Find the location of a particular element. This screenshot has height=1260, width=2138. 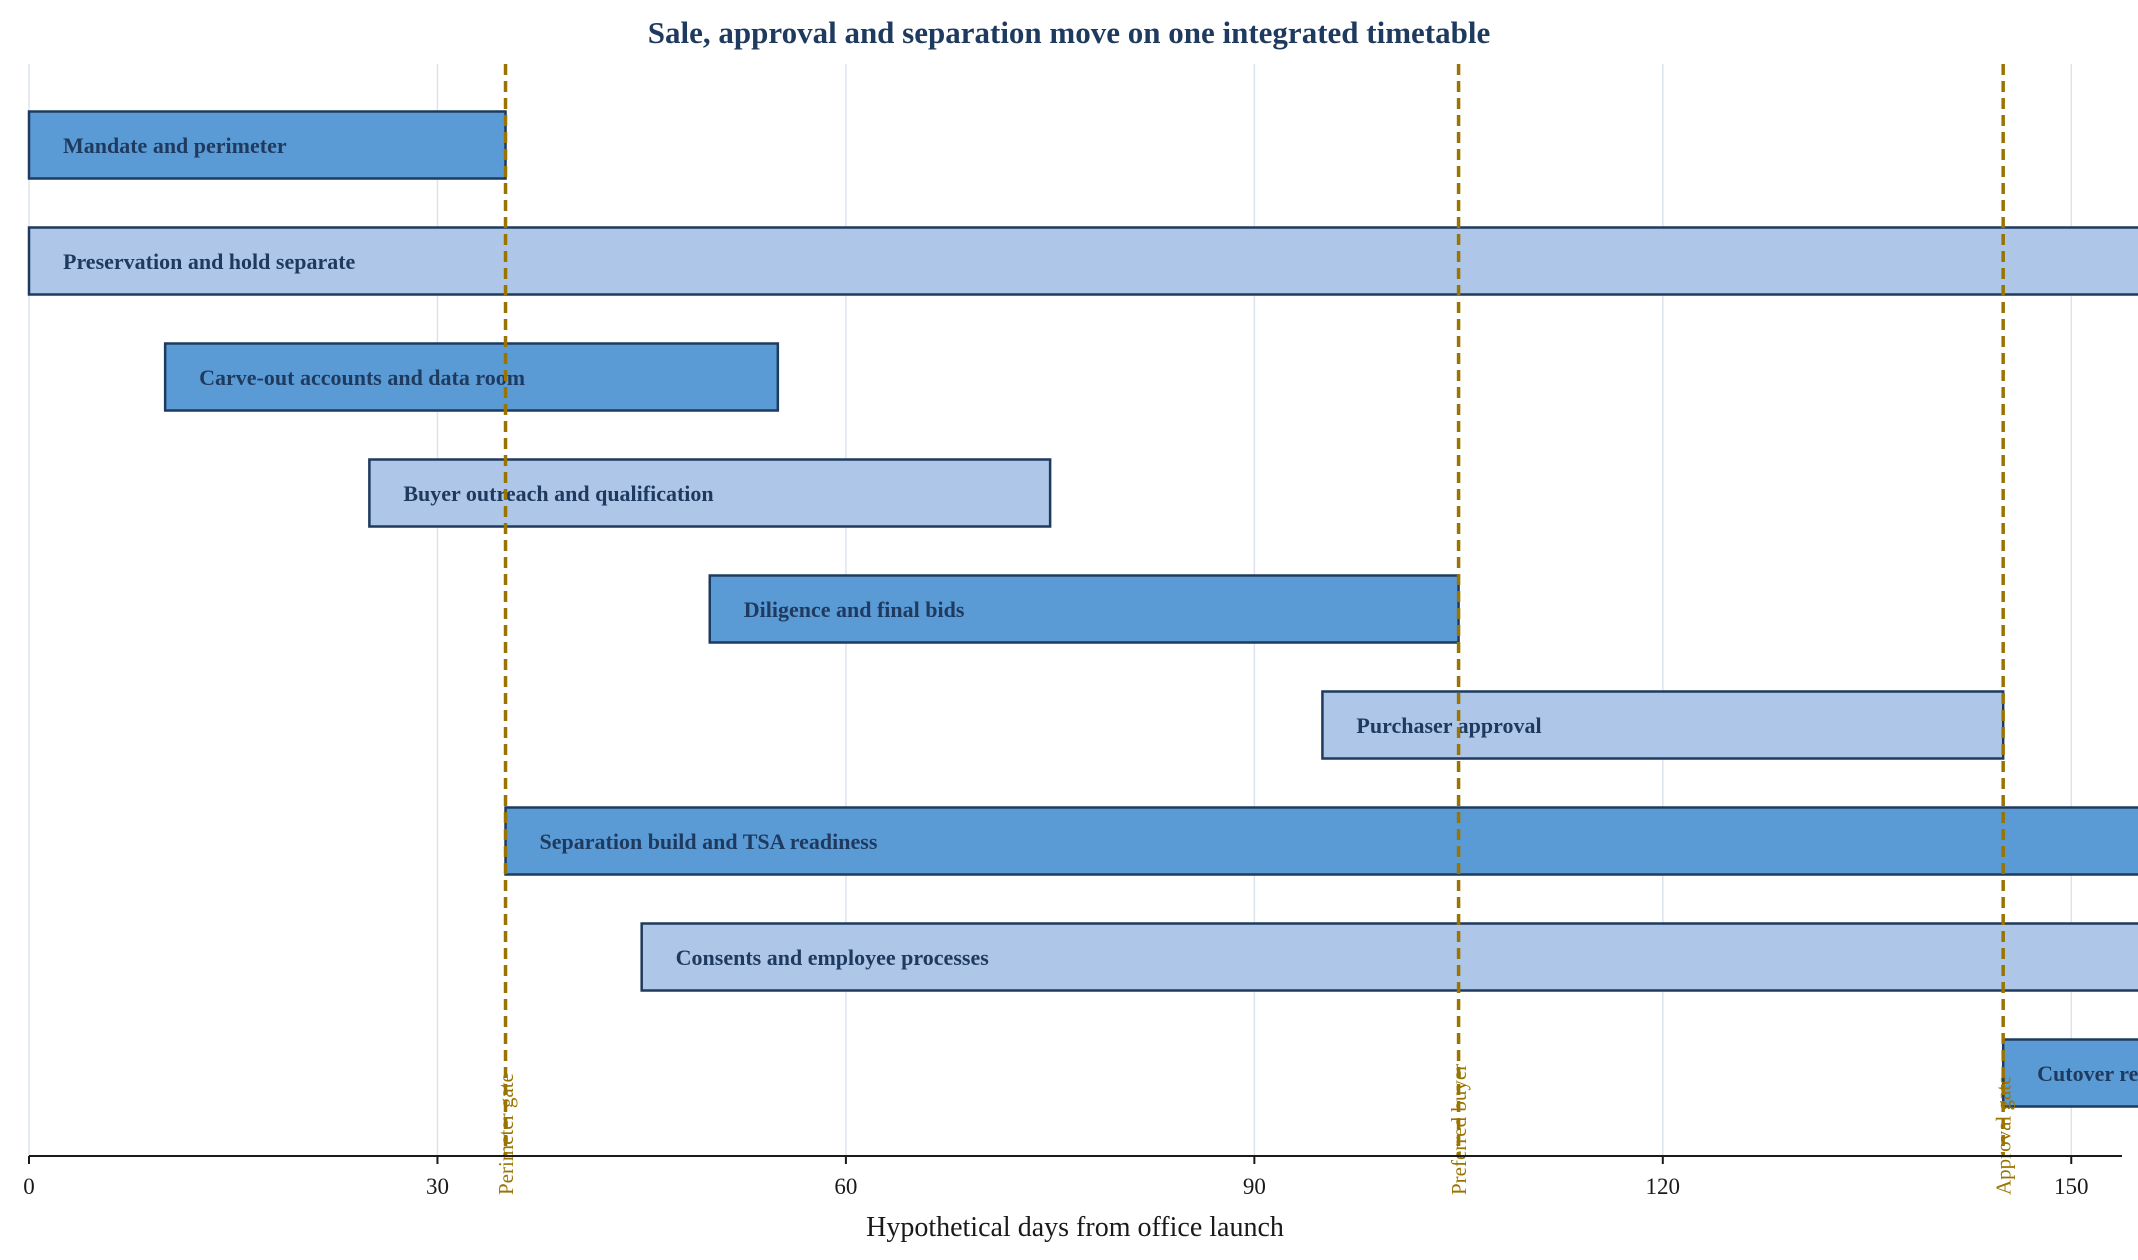

task-bar-group: Carve-out accounts and data room is located at coordinates (471, 377).